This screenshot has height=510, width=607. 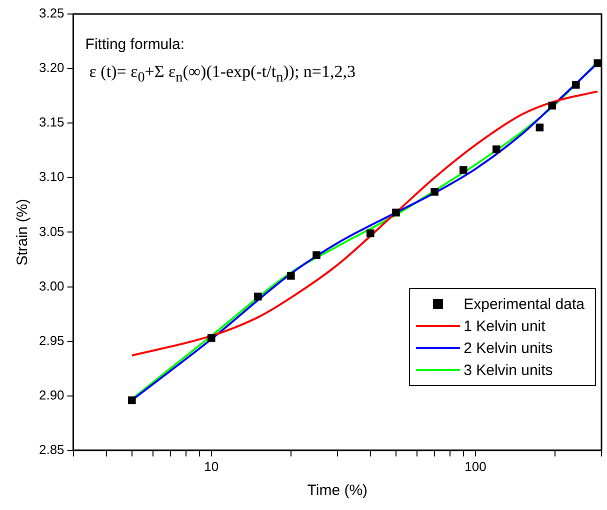 What do you see at coordinates (222, 74) in the screenshot?
I see `annotation: ε (t)= ε$_{0}$+Σ ε$_{n}$(∞)(1-exp(-t/t$_{n}$)); n=1,2,3` at bounding box center [222, 74].